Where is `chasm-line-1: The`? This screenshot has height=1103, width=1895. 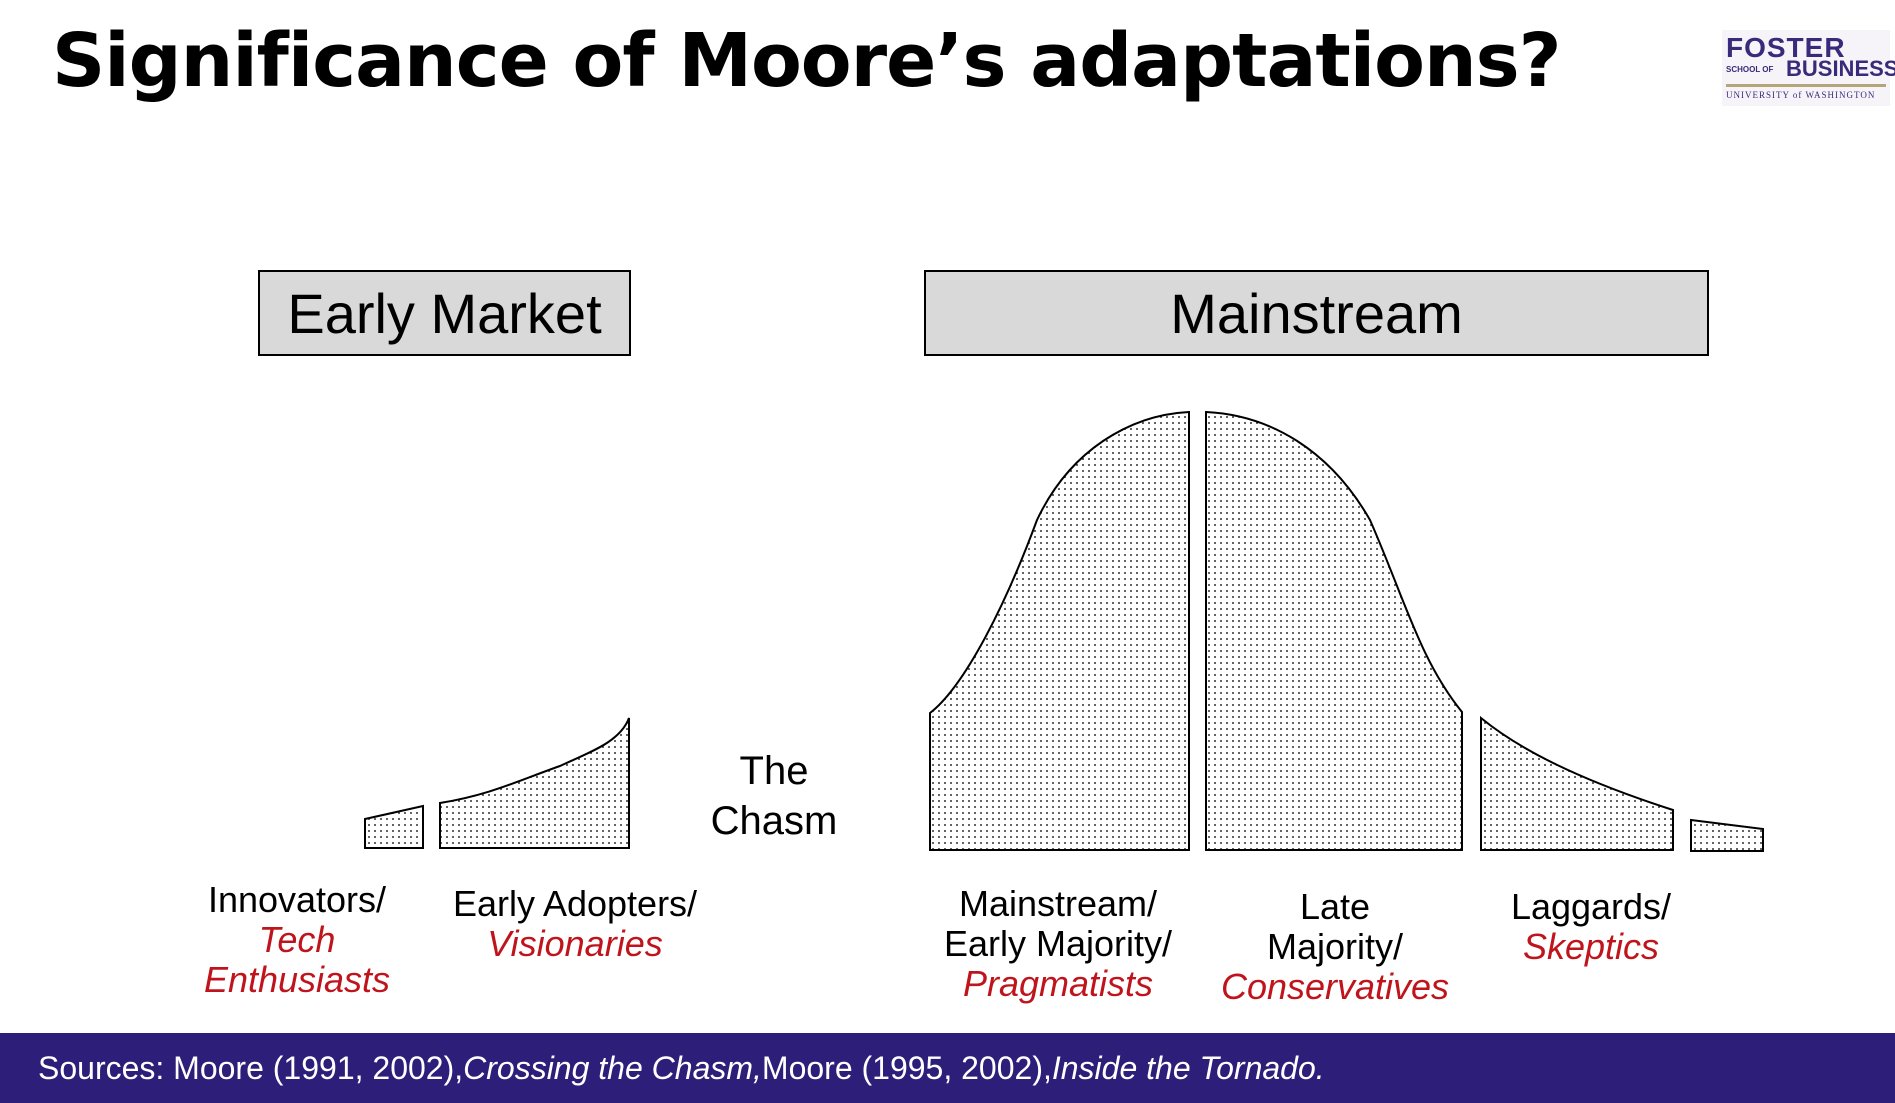 chasm-line-1: The is located at coordinates (774, 771).